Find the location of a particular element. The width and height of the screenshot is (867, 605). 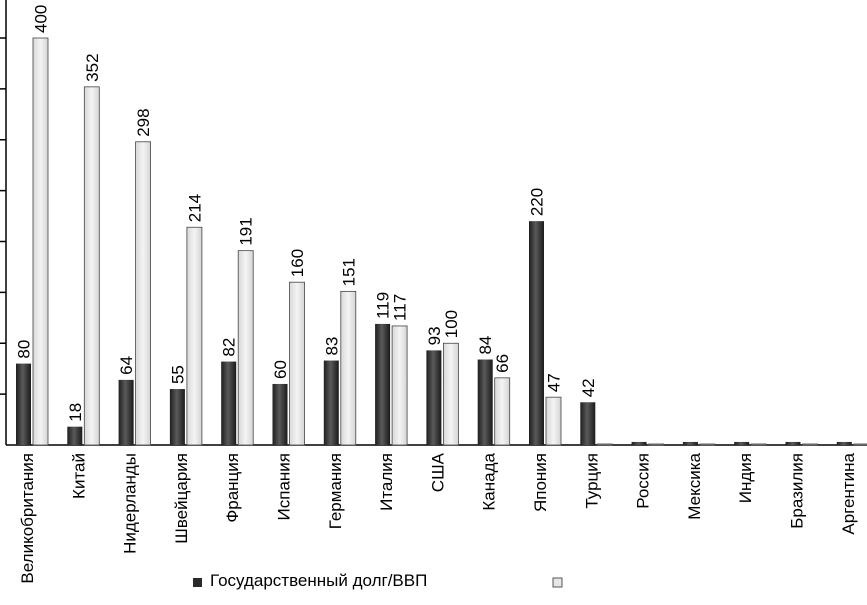

category-label: Швейцария is located at coordinates (181, 498).